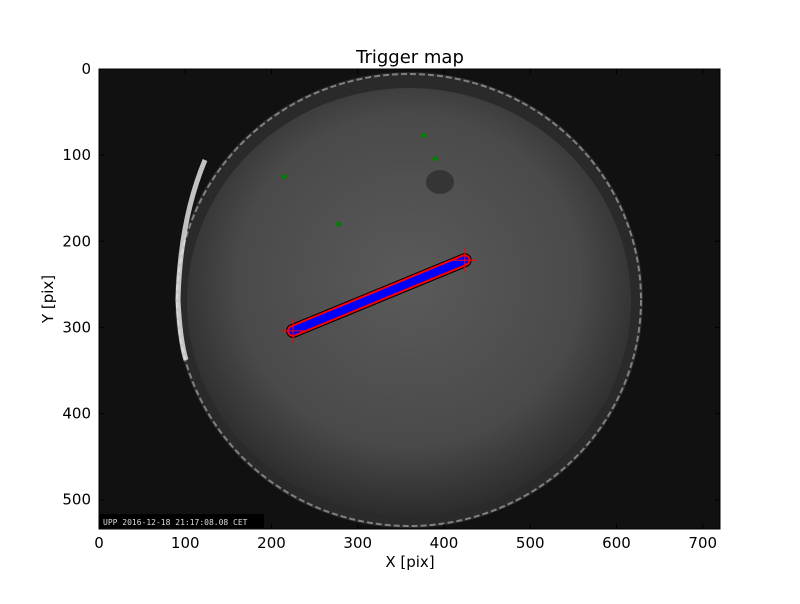 This screenshot has width=800, height=604. Describe the element at coordinates (409, 562) in the screenshot. I see `x-axis-label: X [pix]` at that location.